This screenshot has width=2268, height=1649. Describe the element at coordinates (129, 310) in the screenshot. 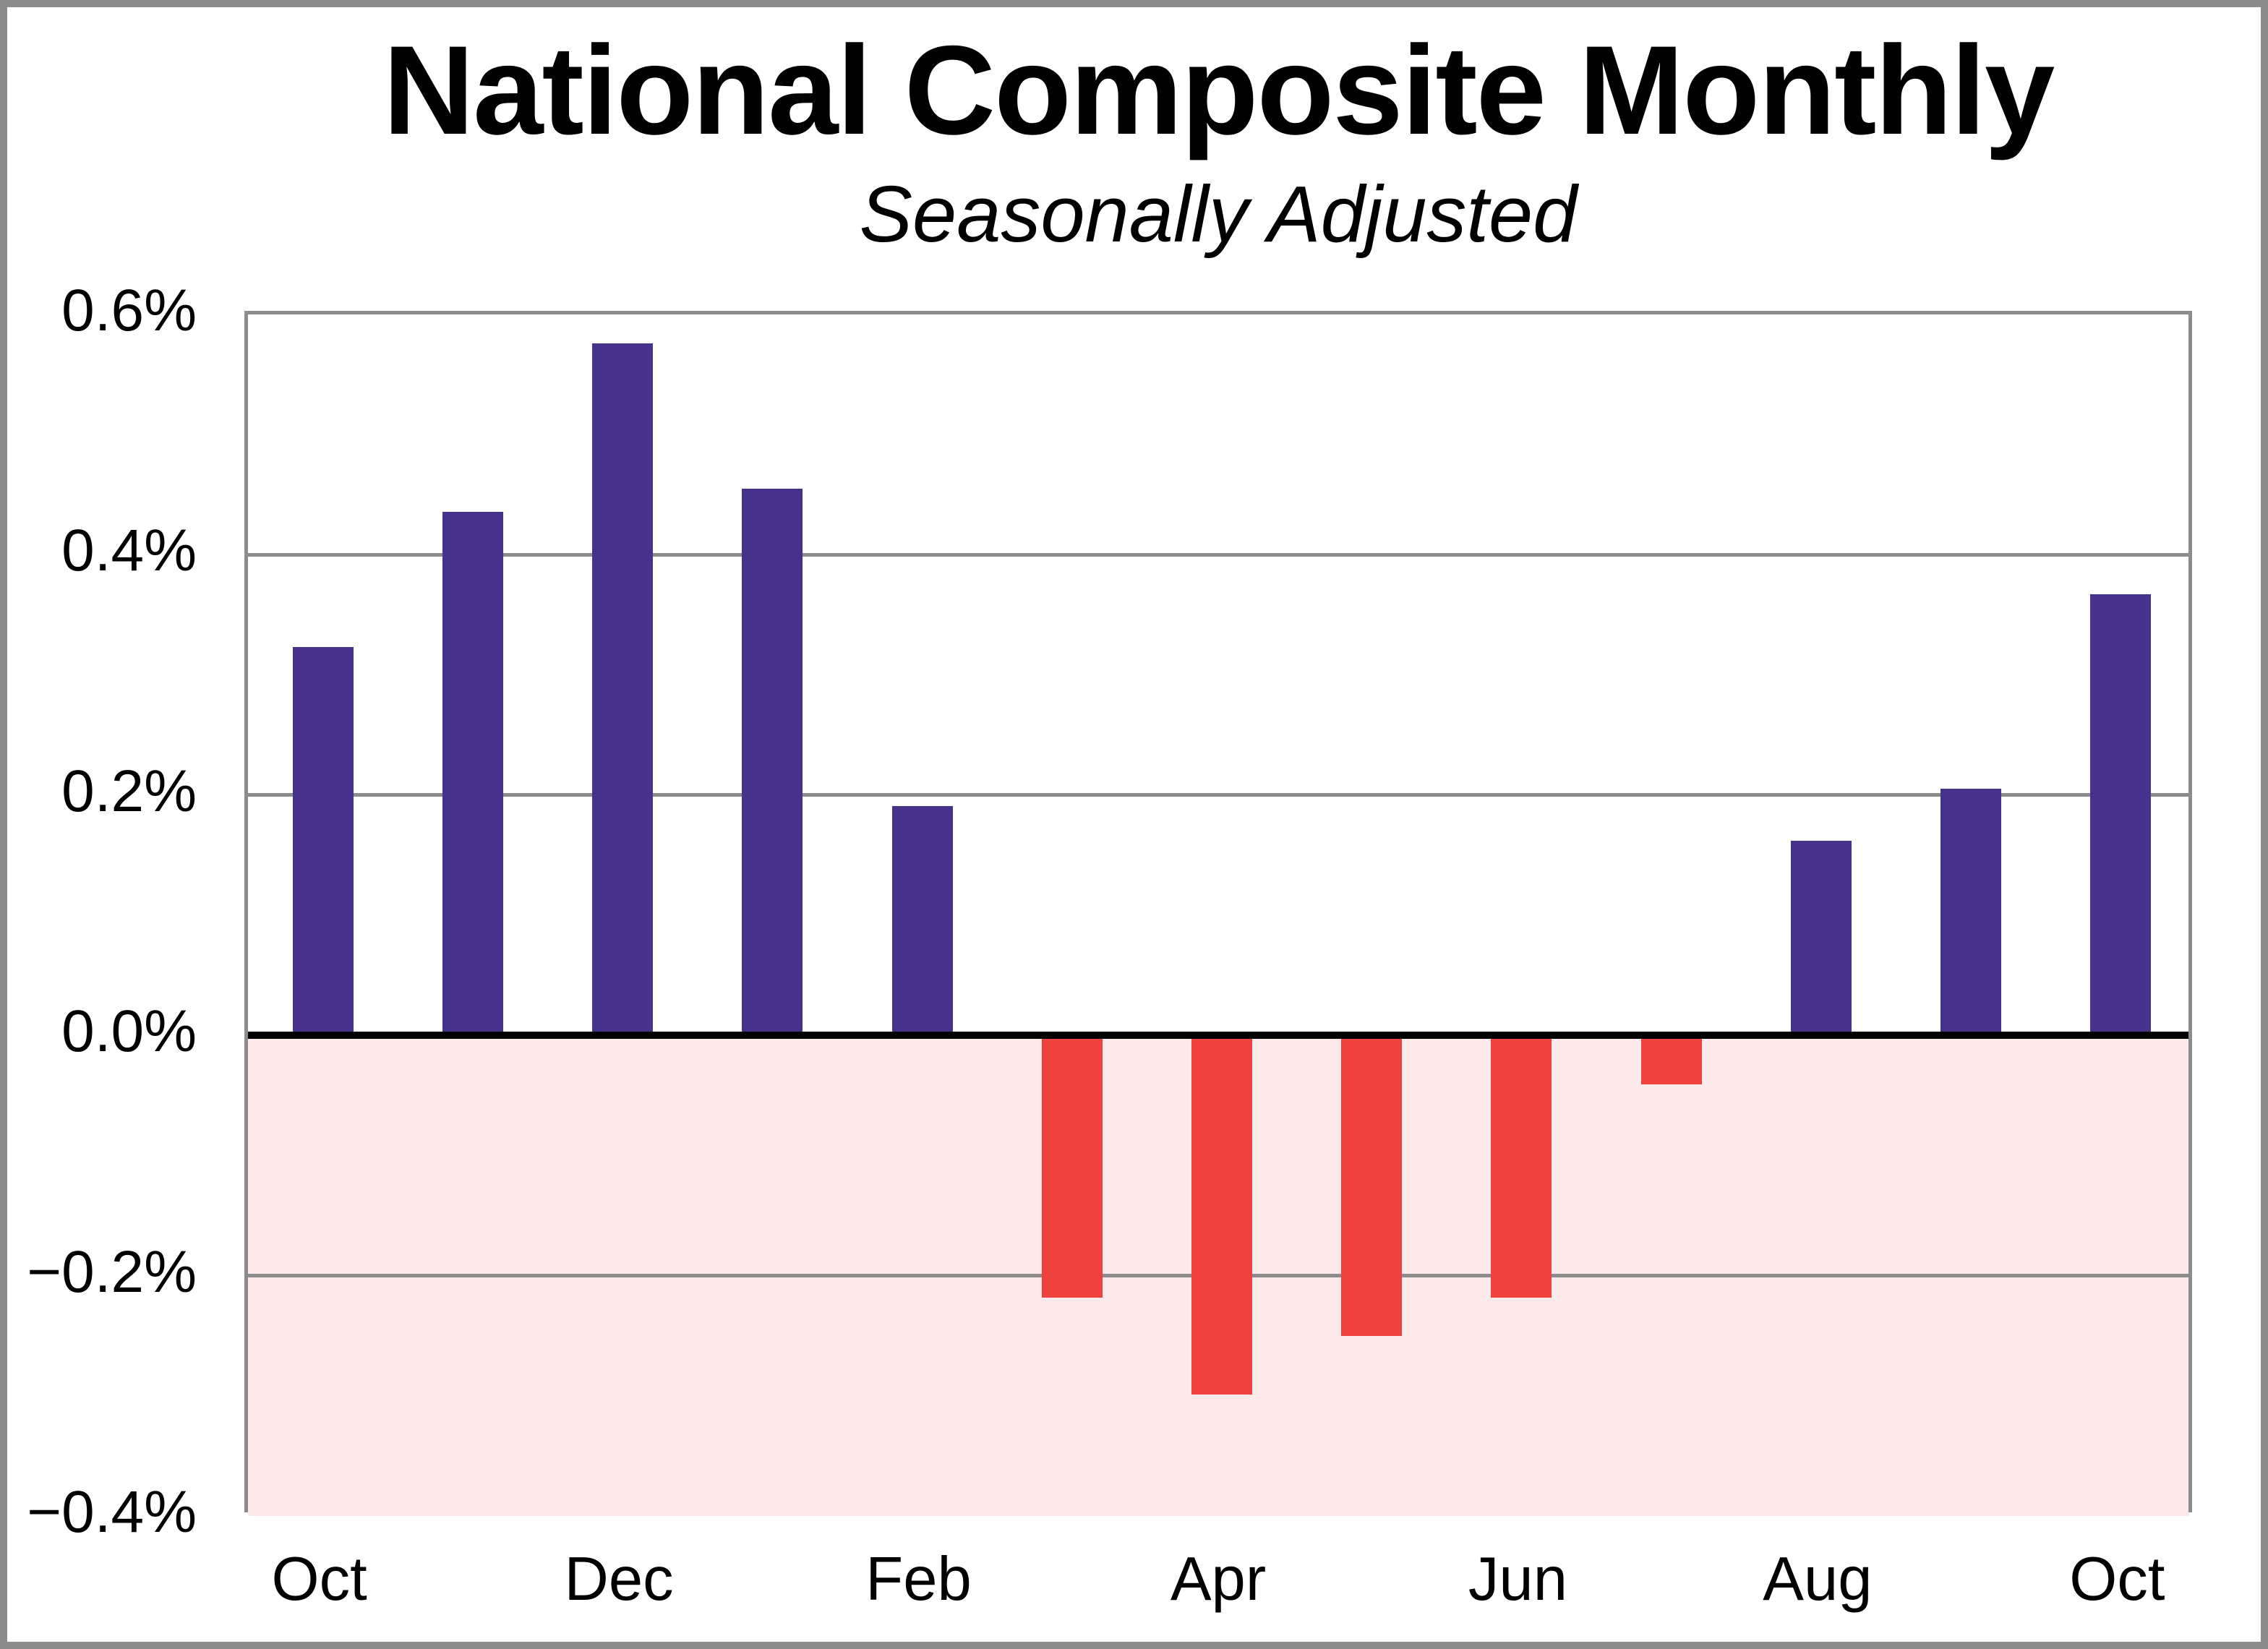

I see `y-tick-label-0.6: 0.6%` at that location.